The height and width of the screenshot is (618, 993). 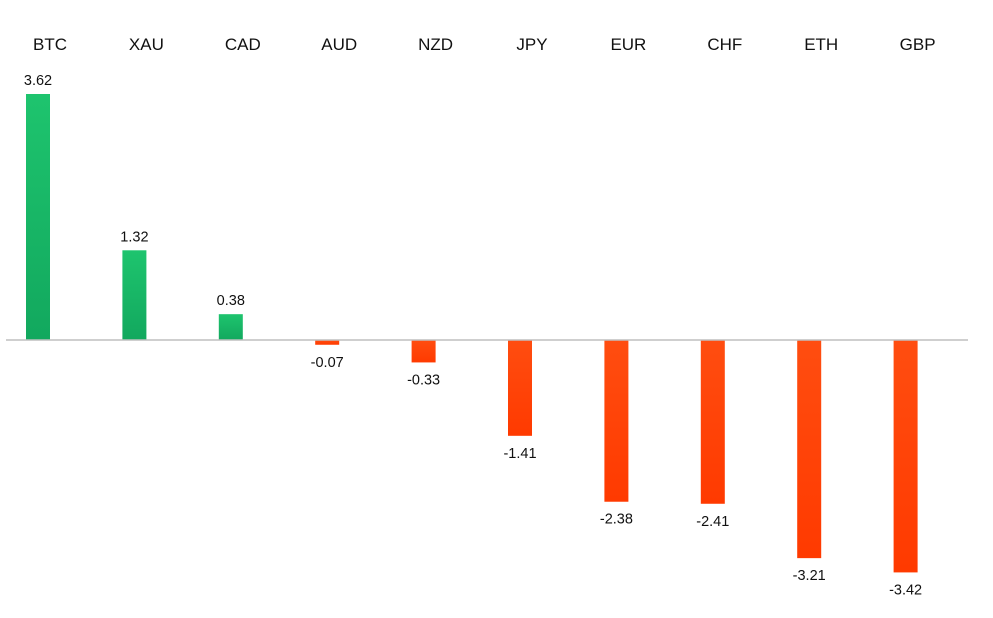 What do you see at coordinates (809, 576) in the screenshot?
I see `value-label-eth: -3.21` at bounding box center [809, 576].